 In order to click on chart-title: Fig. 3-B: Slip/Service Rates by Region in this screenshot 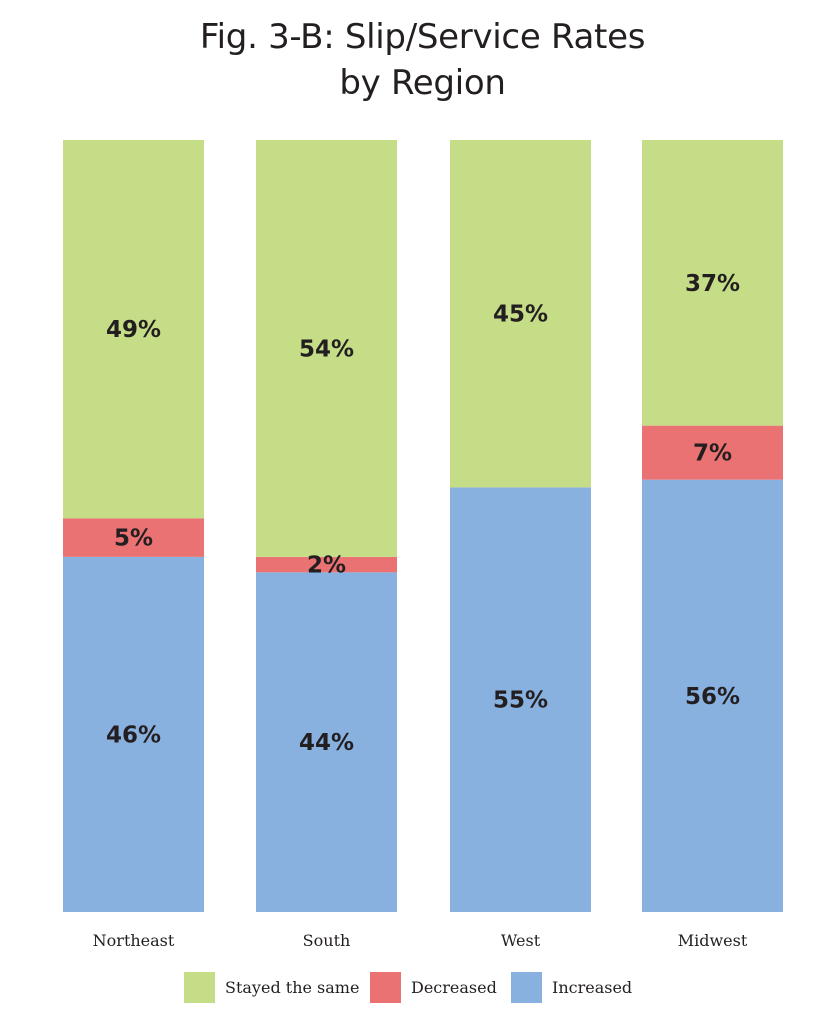, I will do `click(411, 60)`.